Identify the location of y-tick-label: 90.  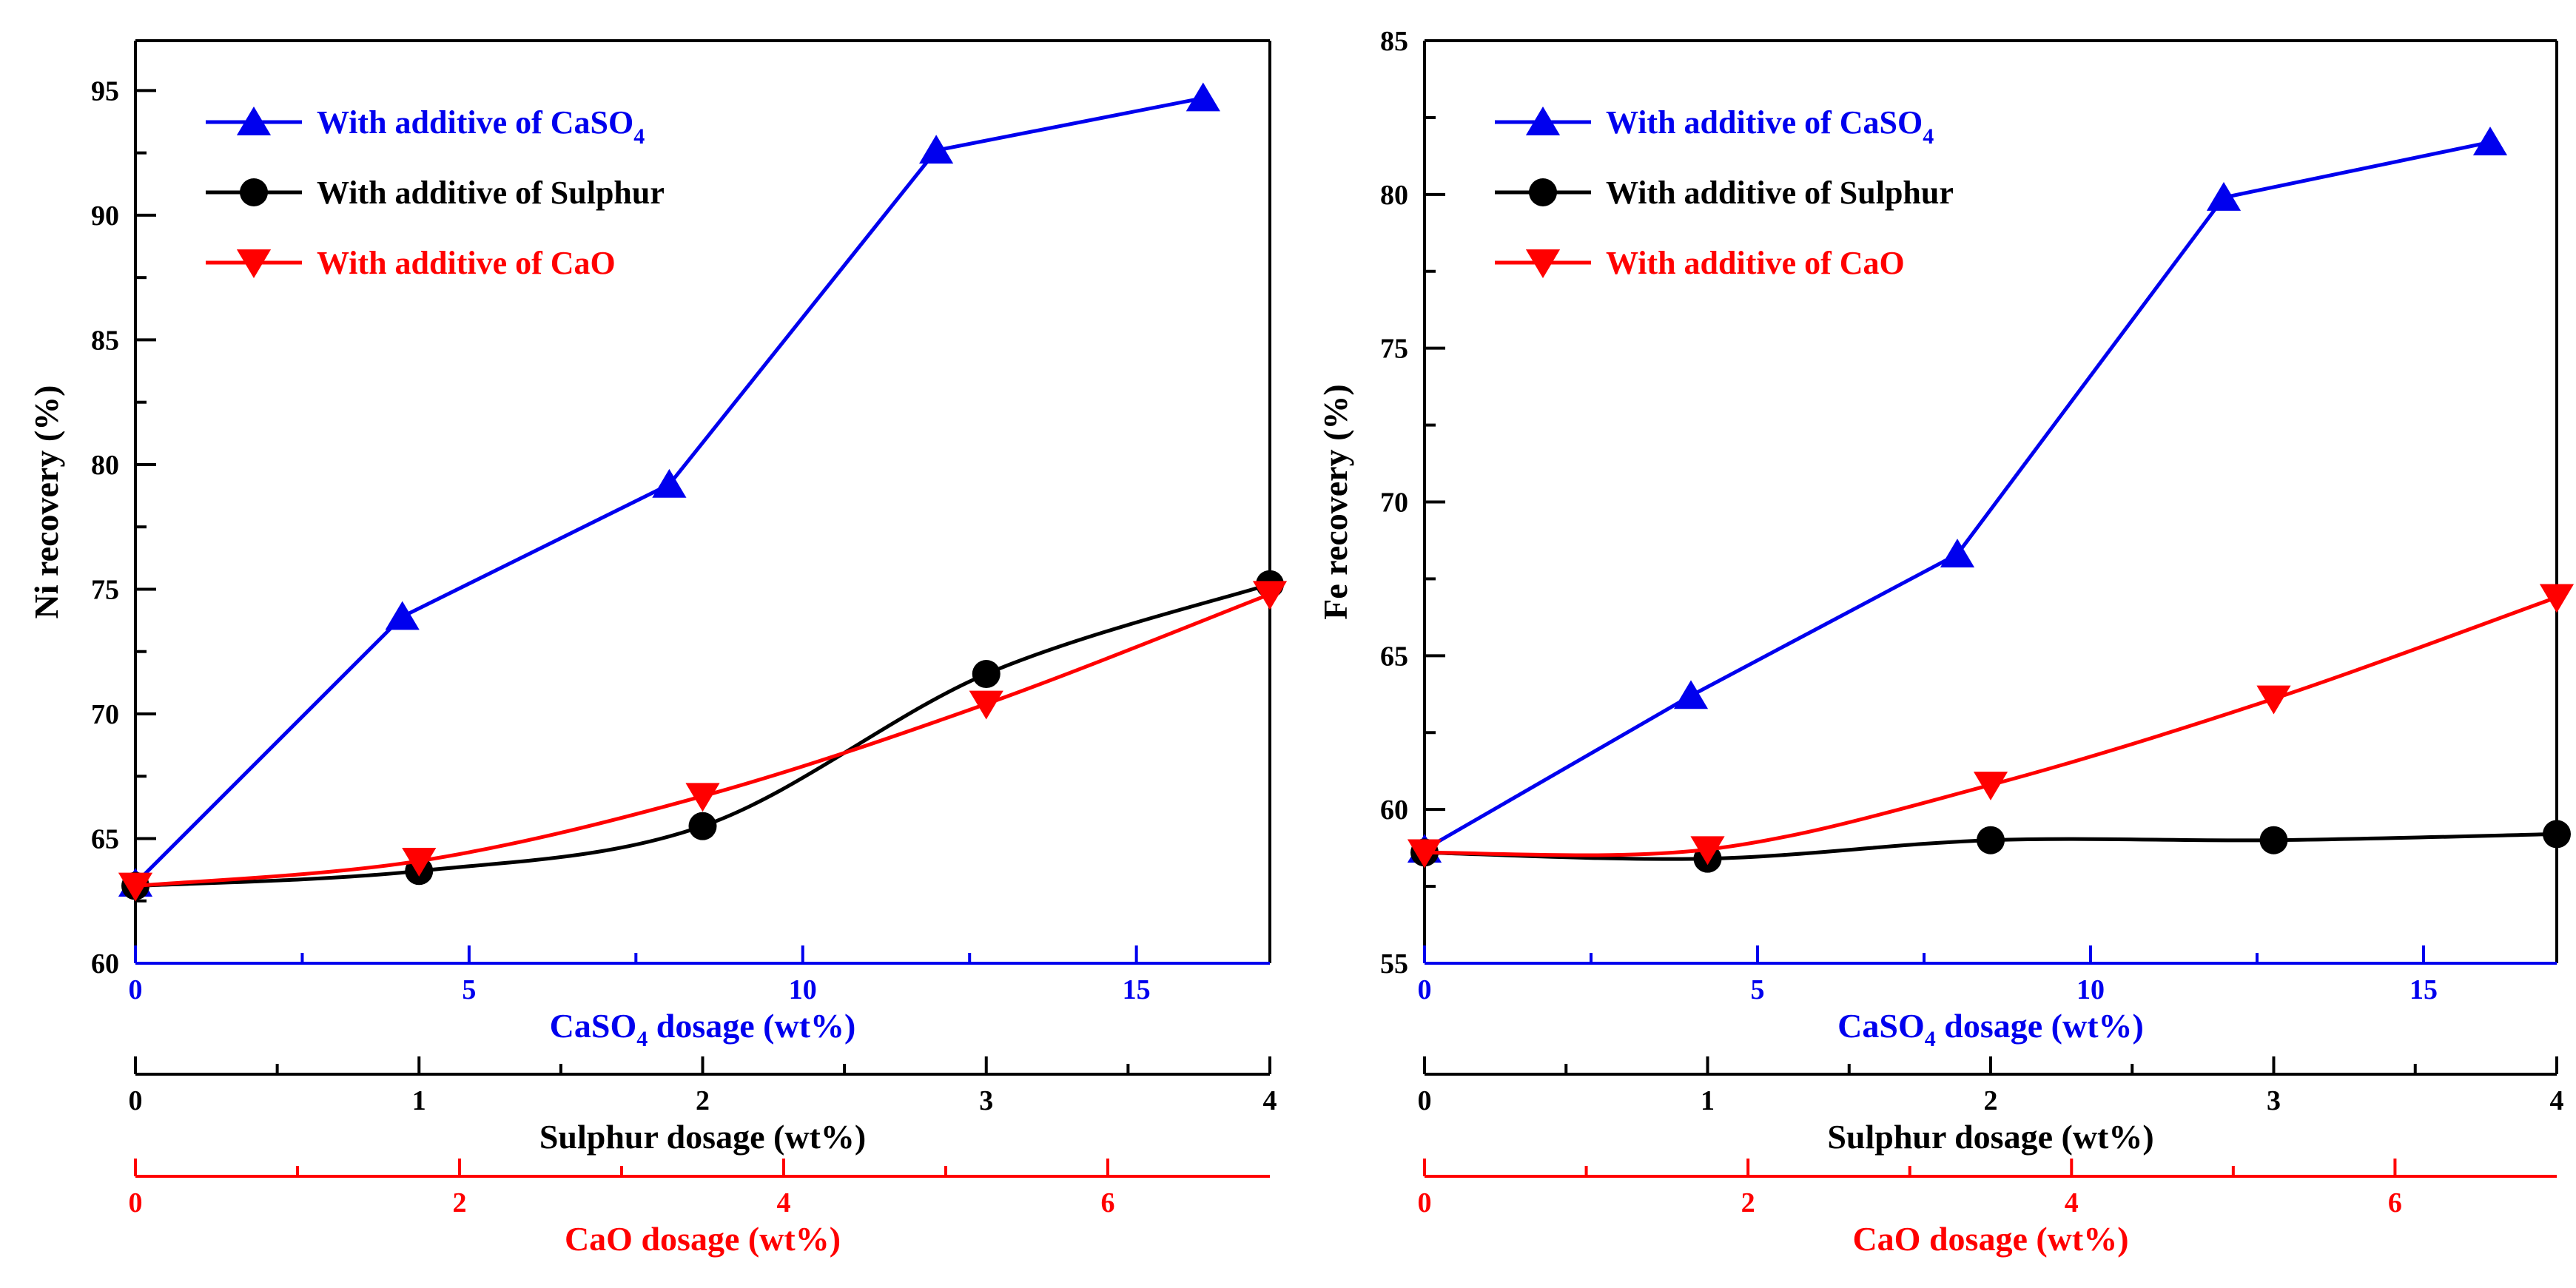
(105, 216).